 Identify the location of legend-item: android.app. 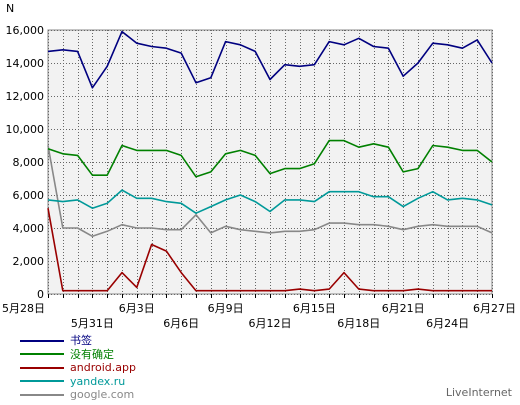
(78, 368).